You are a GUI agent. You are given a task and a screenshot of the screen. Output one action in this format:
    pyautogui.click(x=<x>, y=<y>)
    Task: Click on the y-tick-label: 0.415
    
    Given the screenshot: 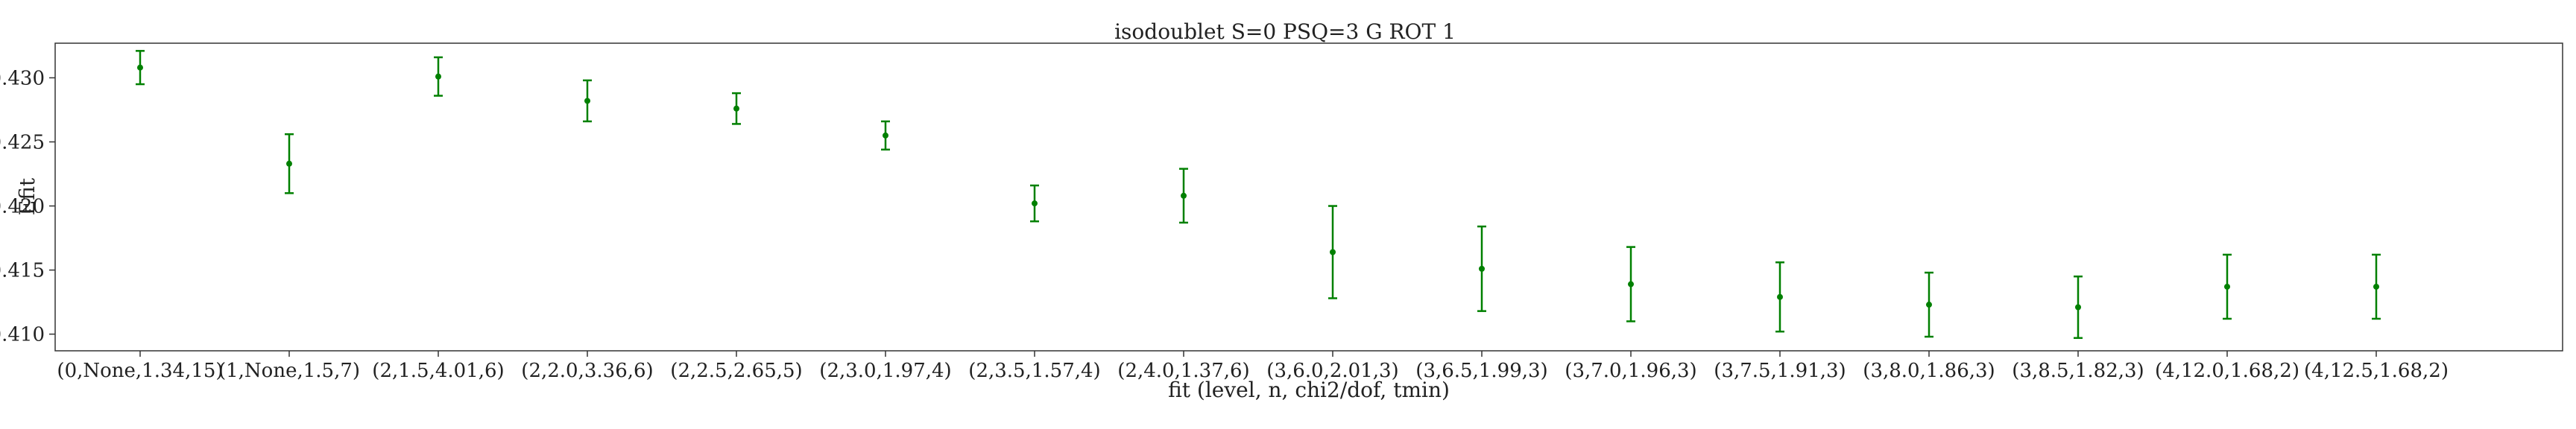 What is the action you would take?
    pyautogui.click(x=22, y=271)
    